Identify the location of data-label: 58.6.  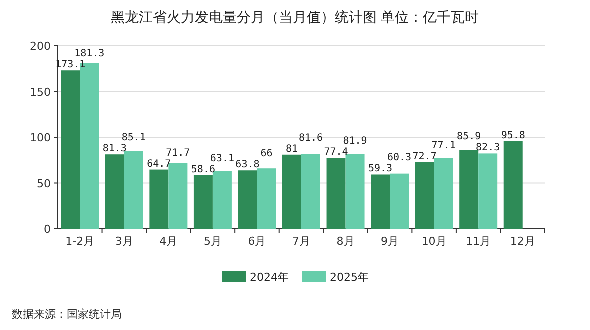
(203, 170).